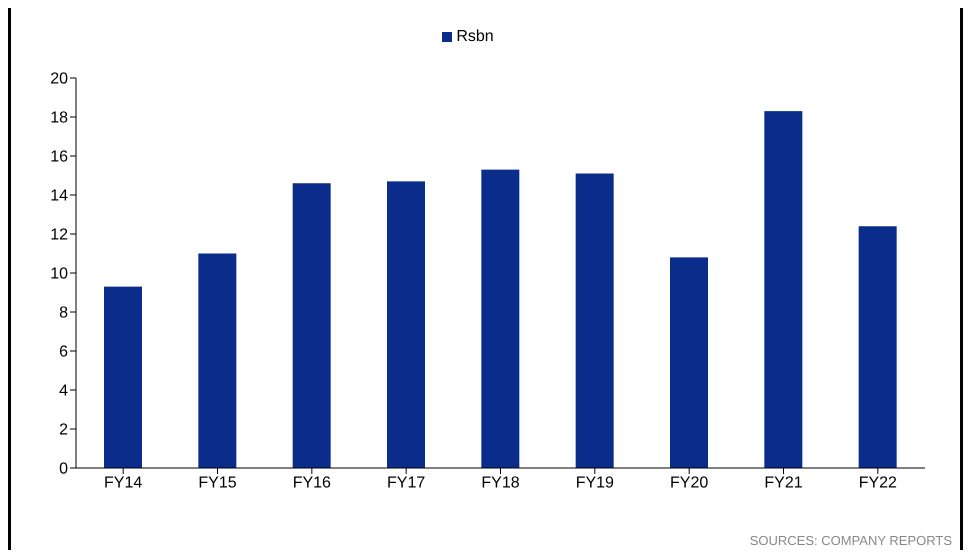 The width and height of the screenshot is (971, 558). What do you see at coordinates (59, 118) in the screenshot?
I see `y-tick-label: 18` at bounding box center [59, 118].